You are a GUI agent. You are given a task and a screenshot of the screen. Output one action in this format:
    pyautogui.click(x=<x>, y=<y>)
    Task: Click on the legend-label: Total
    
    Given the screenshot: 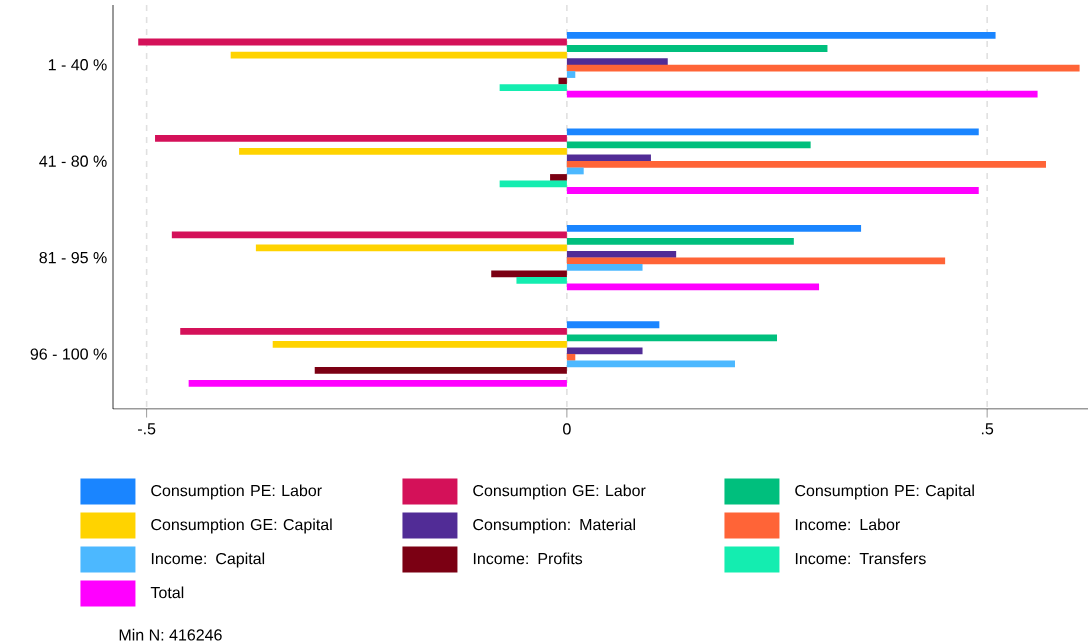 What is the action you would take?
    pyautogui.click(x=167, y=592)
    